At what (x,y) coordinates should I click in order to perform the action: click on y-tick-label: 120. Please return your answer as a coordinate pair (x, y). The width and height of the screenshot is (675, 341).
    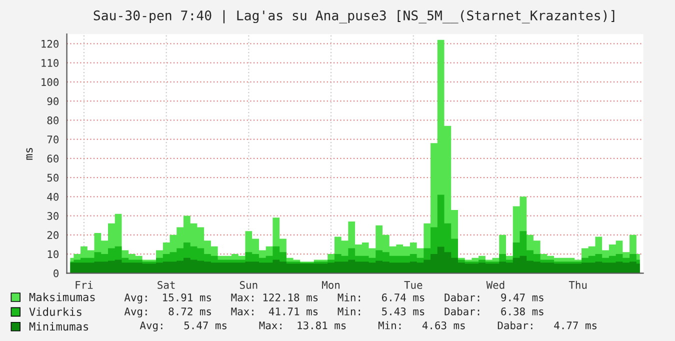
    Looking at the image, I should click on (50, 44).